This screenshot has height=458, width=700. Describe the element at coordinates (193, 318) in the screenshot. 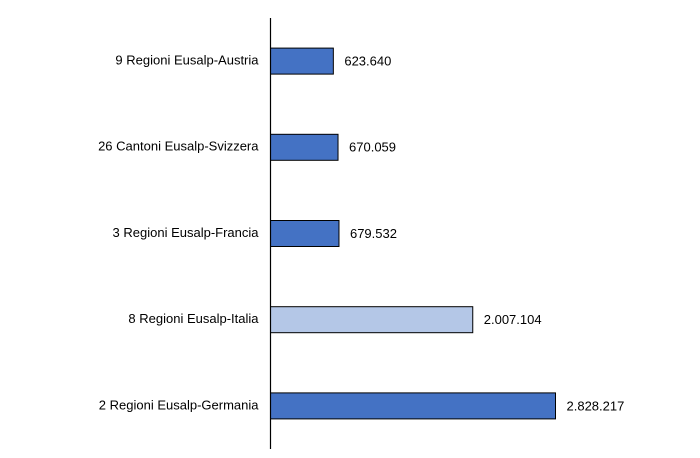

I see `category-label-3: 8 Regioni Eusalp-Italia` at that location.